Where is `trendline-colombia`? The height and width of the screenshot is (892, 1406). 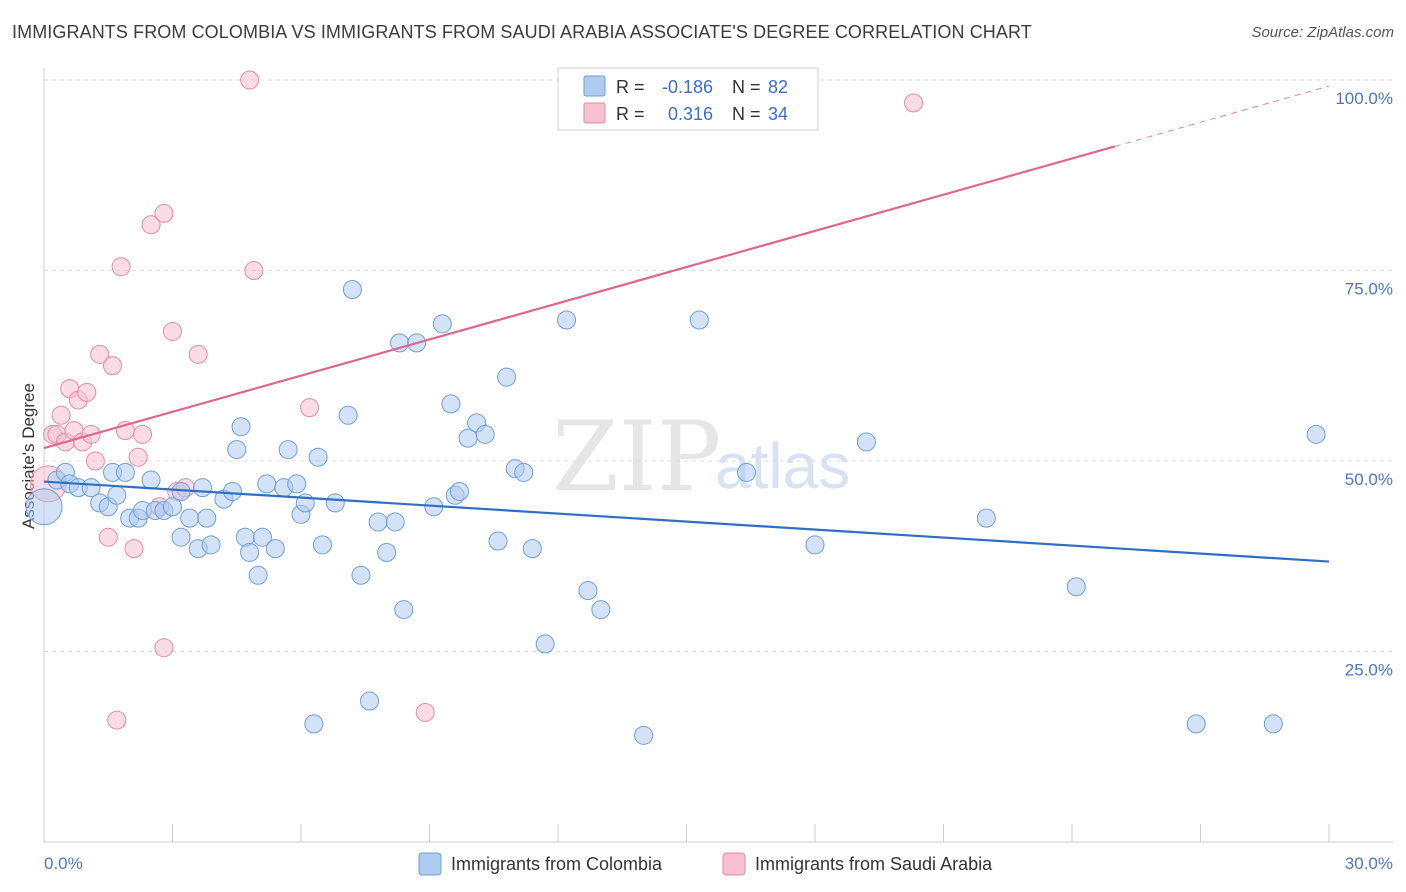
trendline-colombia is located at coordinates (686, 521).